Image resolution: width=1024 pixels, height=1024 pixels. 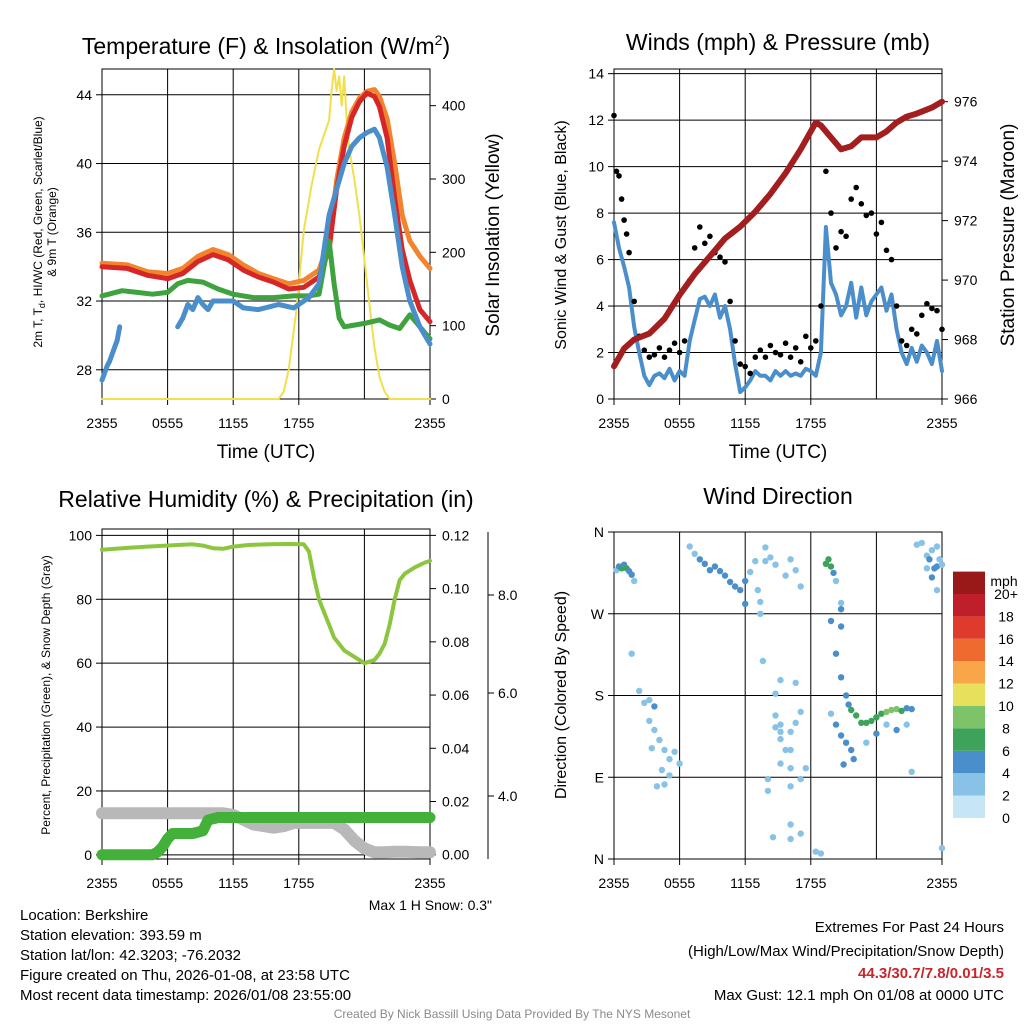 What do you see at coordinates (966, 221) in the screenshot?
I see `winds-y2tick-label: 972` at bounding box center [966, 221].